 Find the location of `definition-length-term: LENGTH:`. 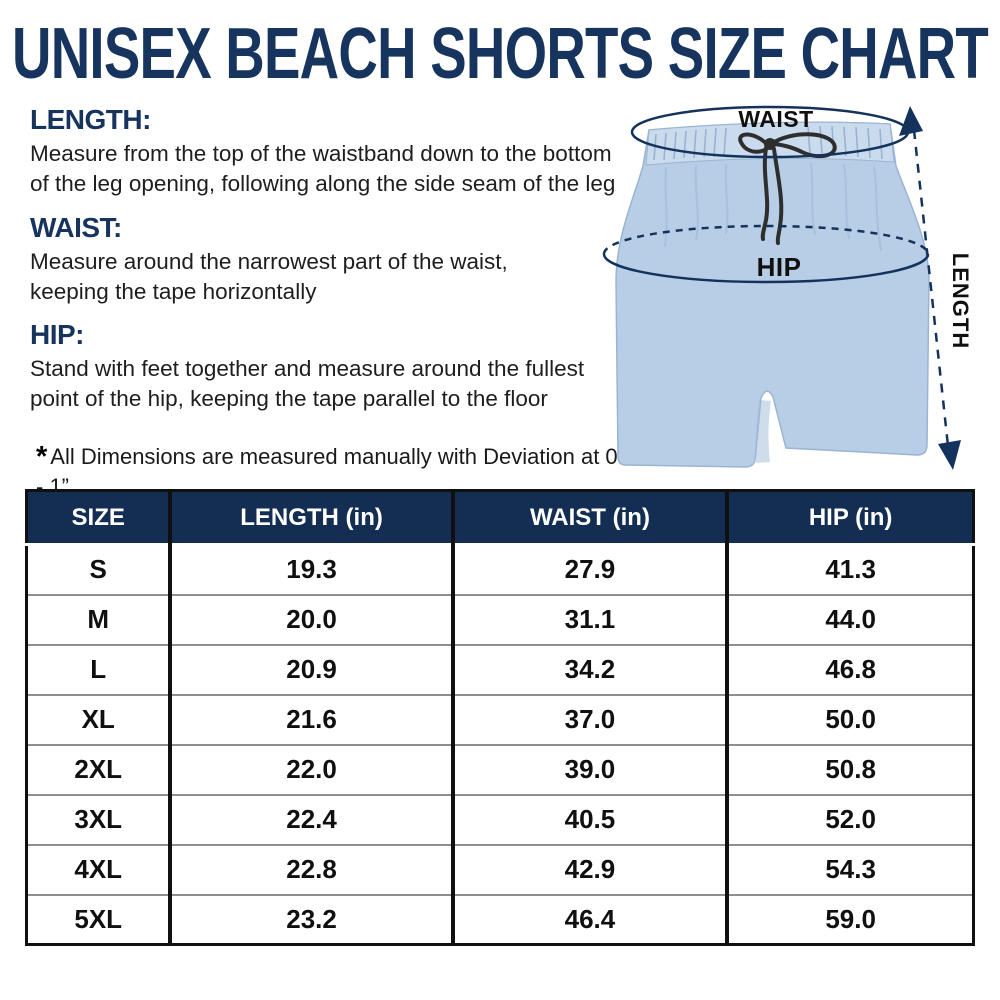

definition-length-term: LENGTH: is located at coordinates (90, 119).